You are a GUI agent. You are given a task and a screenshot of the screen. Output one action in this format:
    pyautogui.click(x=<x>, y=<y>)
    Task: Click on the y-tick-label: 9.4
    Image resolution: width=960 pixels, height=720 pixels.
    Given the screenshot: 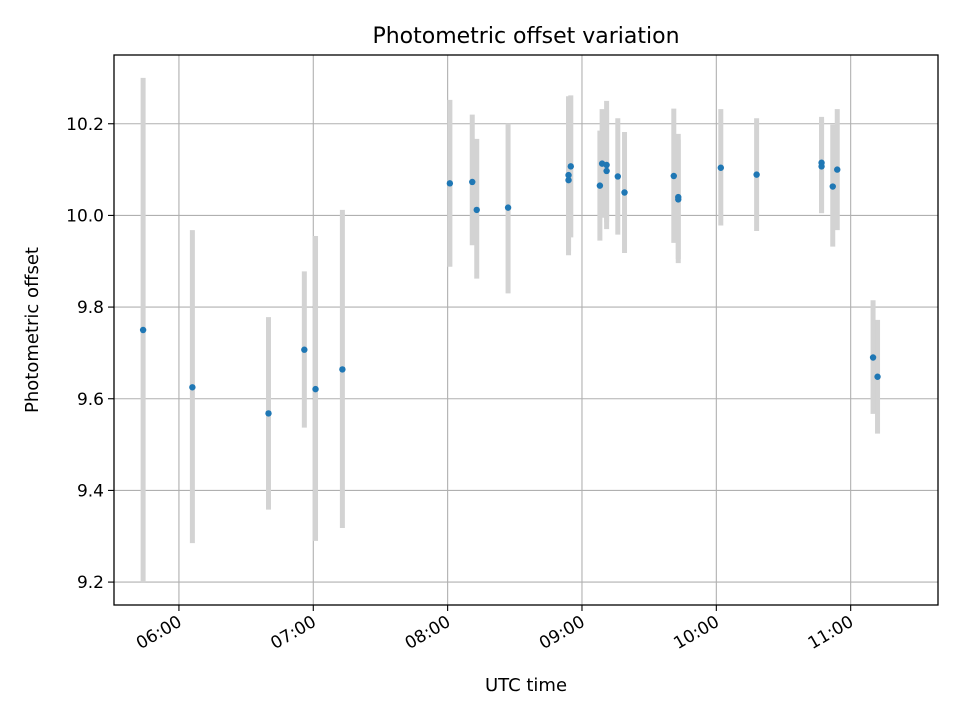 What is the action you would take?
    pyautogui.click(x=90, y=491)
    